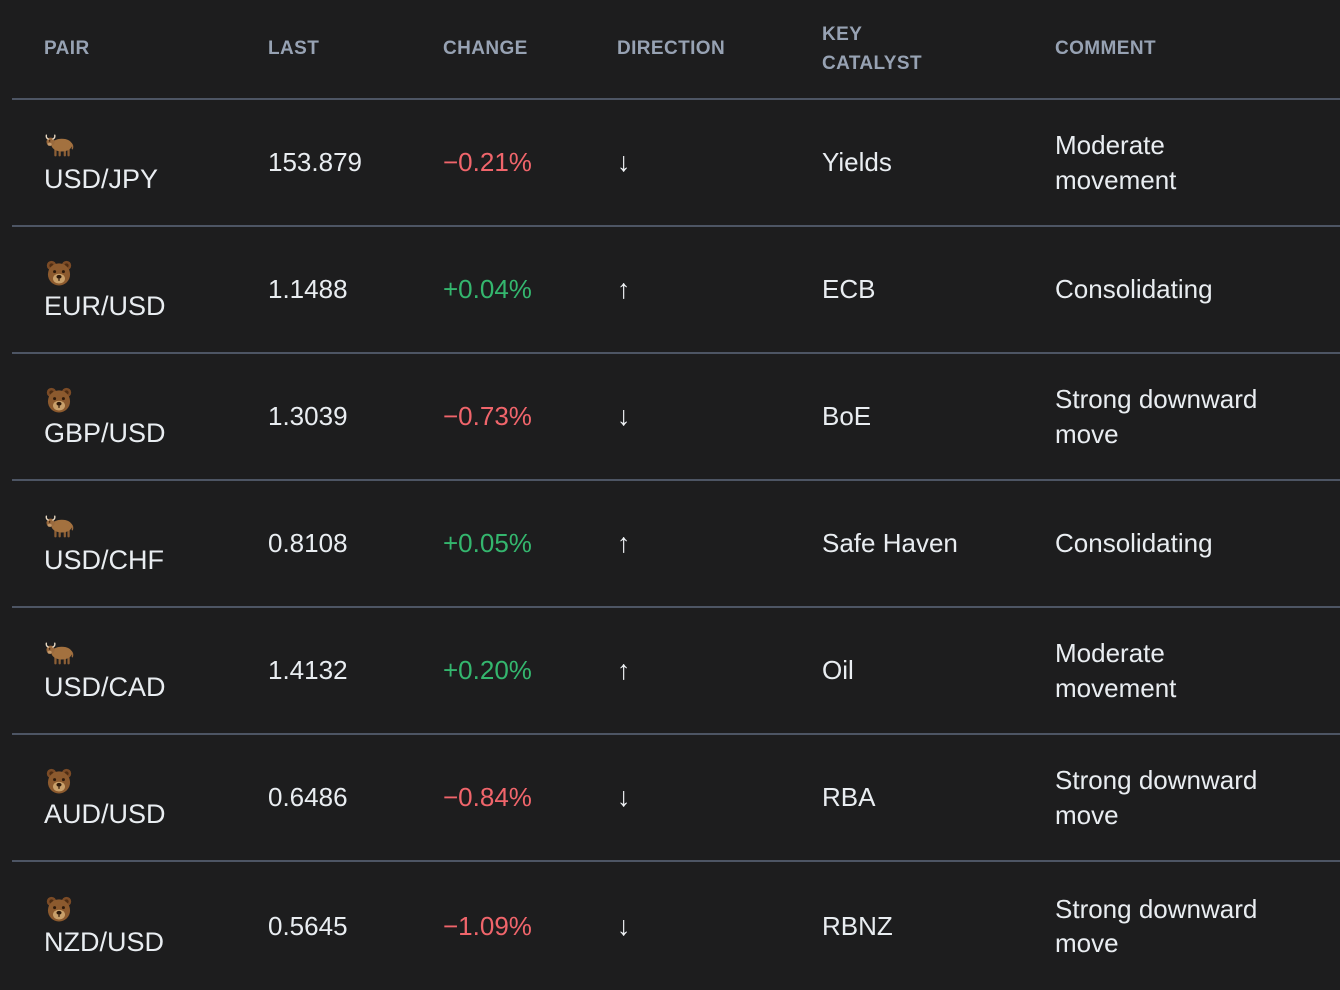  I want to click on change-percent: +0.20%, so click(487, 670).